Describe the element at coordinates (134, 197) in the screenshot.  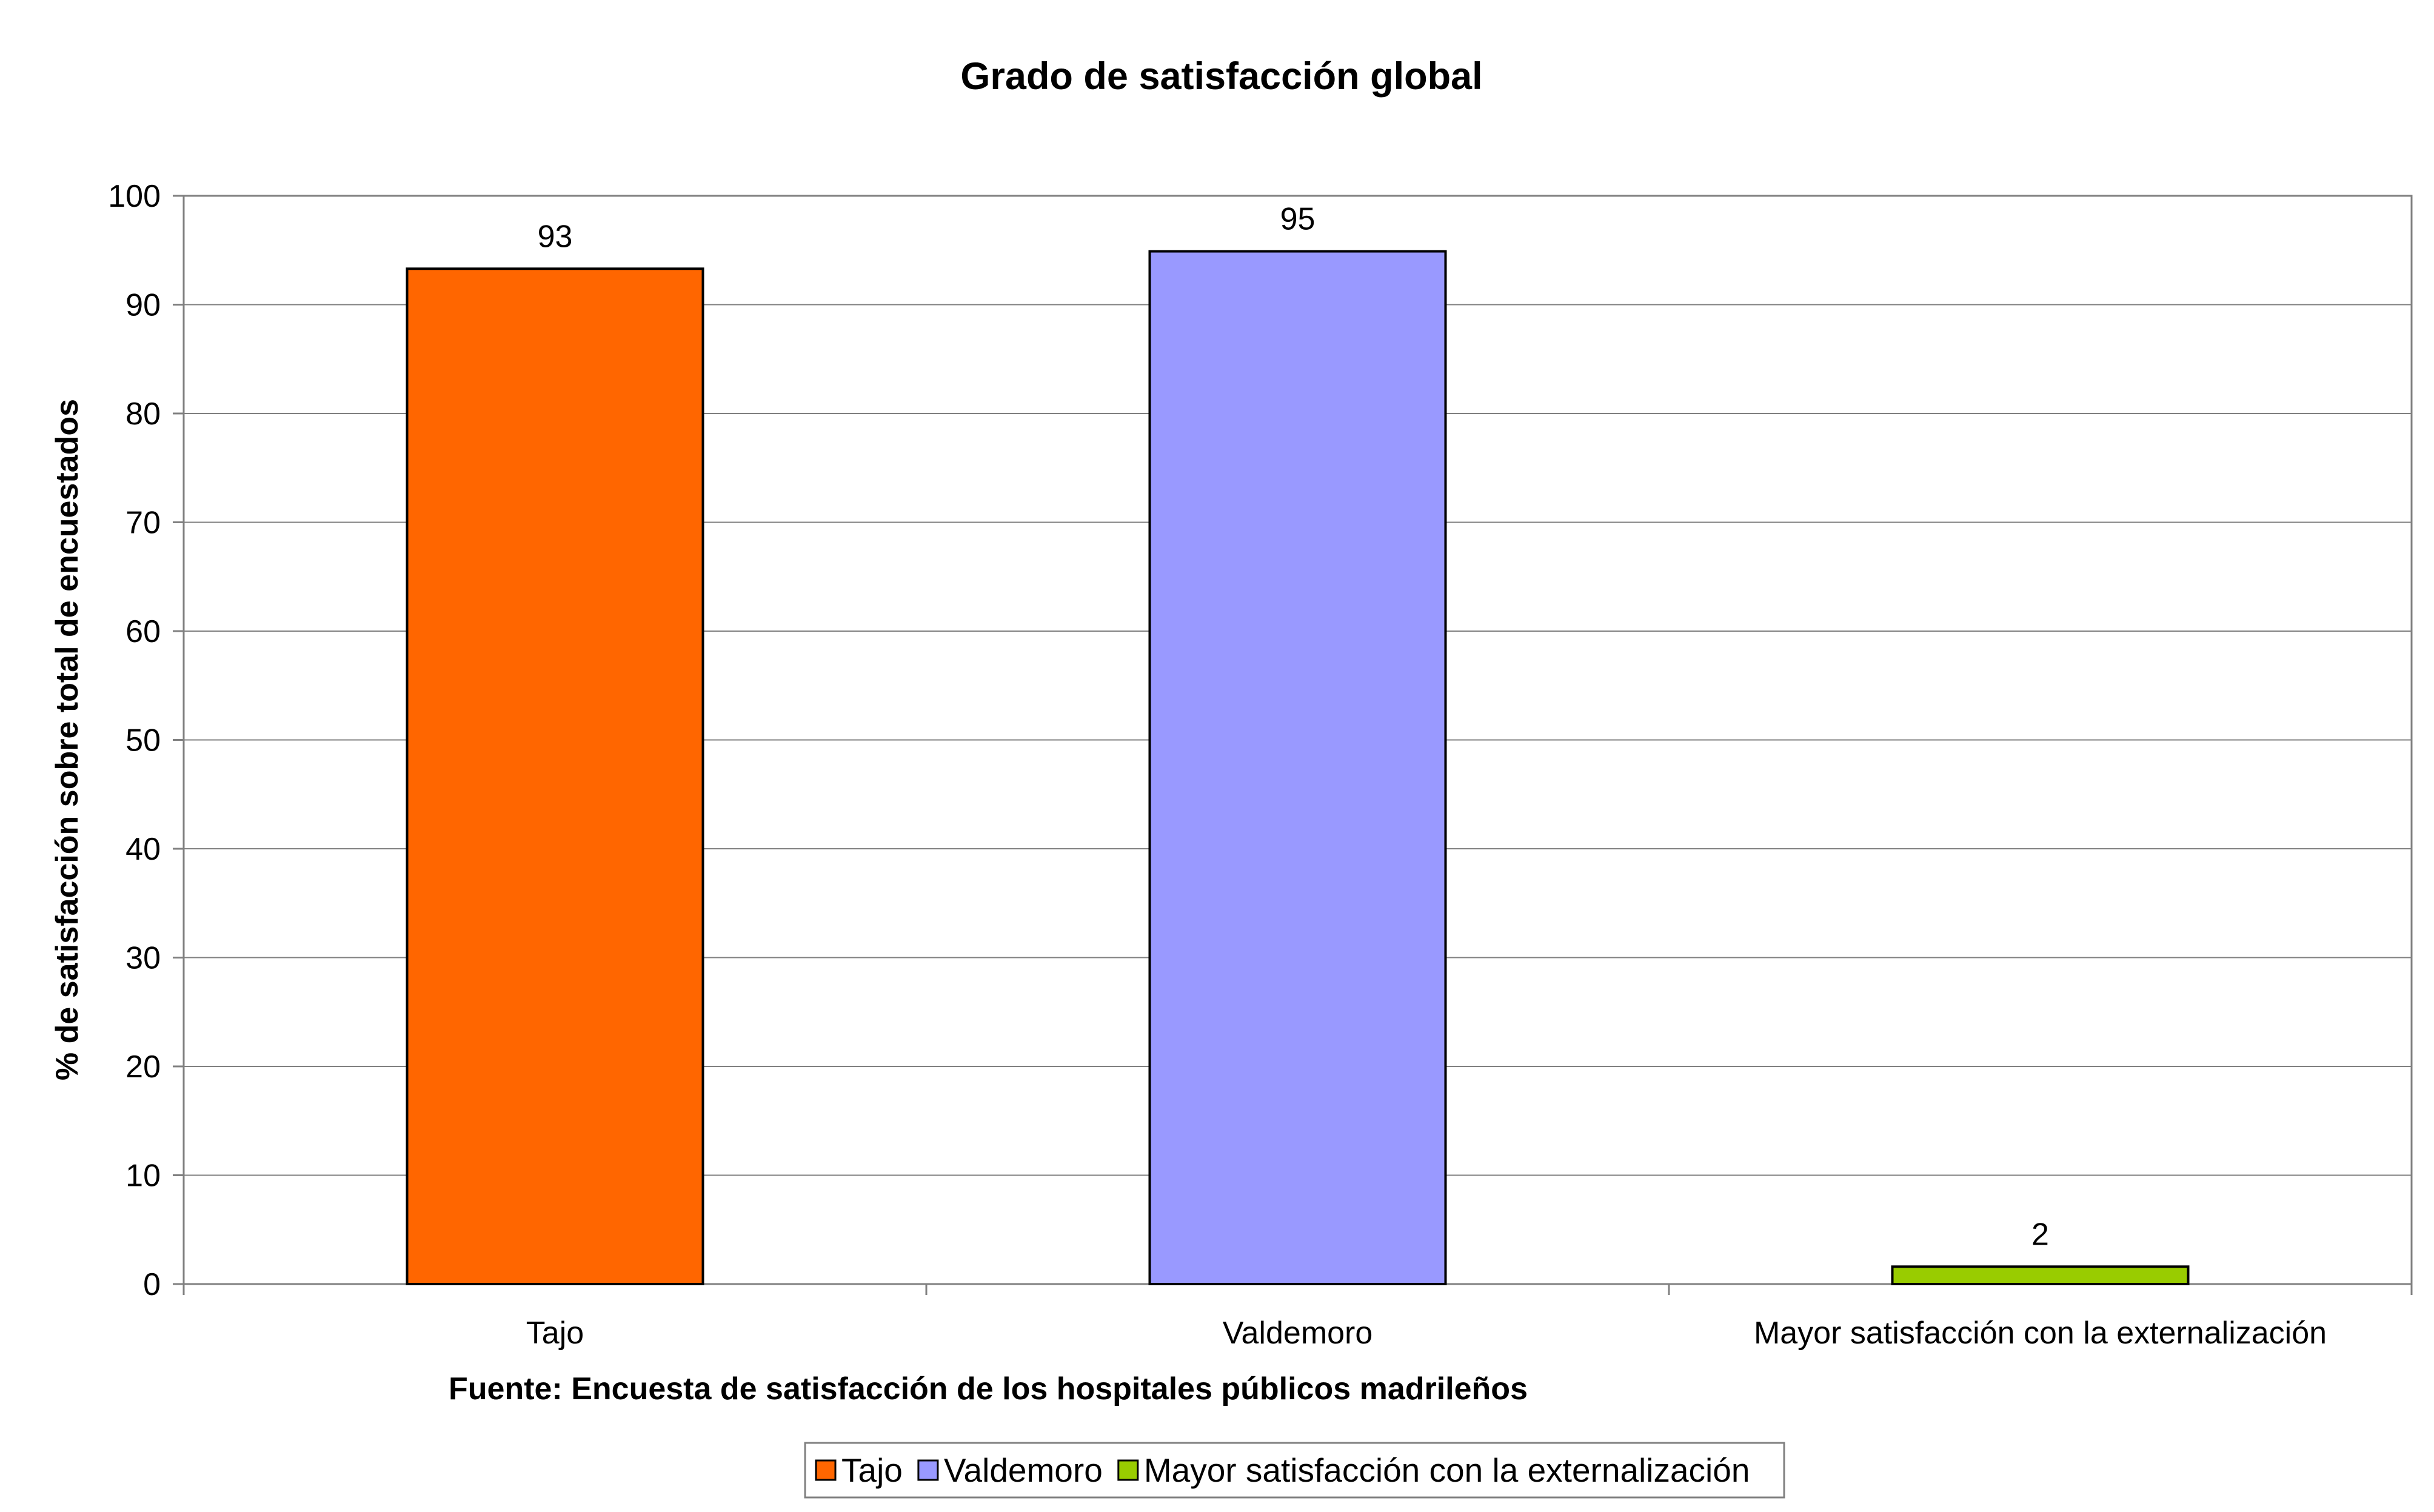
I see `y-tick-label-100: 100` at that location.